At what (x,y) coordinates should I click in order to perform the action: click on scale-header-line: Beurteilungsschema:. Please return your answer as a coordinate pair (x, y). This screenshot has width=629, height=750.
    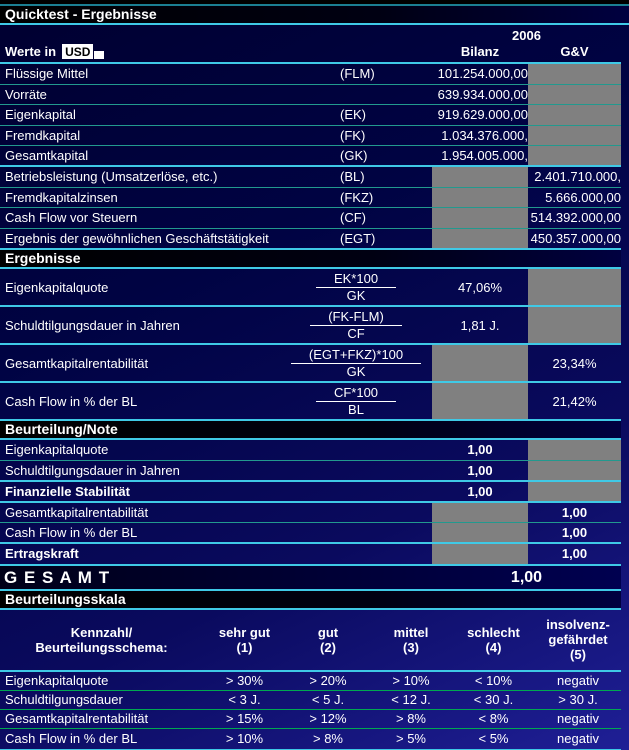
    Looking at the image, I should click on (101, 647).